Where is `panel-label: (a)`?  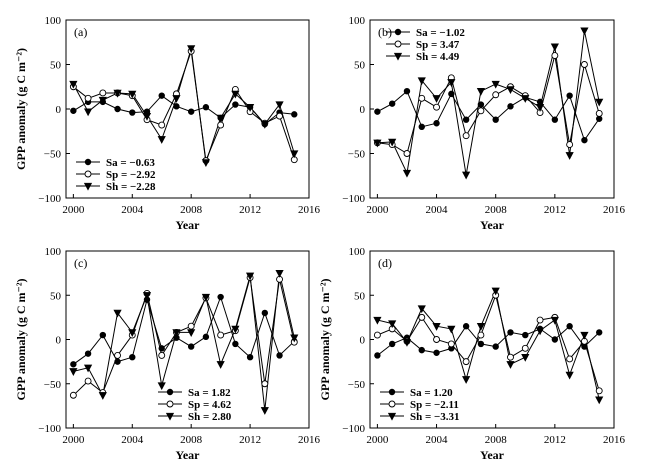 panel-label: (a) is located at coordinates (80, 32).